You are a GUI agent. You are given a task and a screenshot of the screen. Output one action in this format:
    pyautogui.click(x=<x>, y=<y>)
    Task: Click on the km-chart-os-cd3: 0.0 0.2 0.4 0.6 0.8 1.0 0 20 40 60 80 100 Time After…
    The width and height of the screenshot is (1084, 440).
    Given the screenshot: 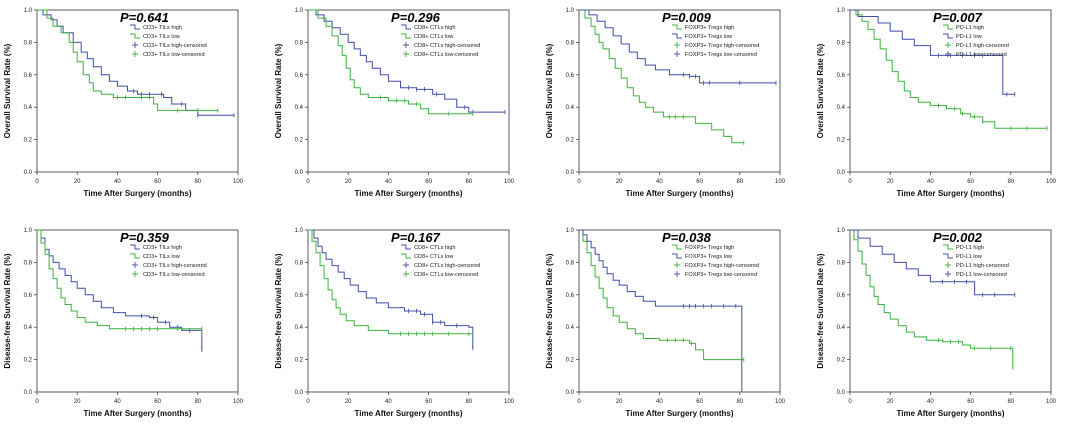 What is the action you would take?
    pyautogui.click(x=123, y=103)
    